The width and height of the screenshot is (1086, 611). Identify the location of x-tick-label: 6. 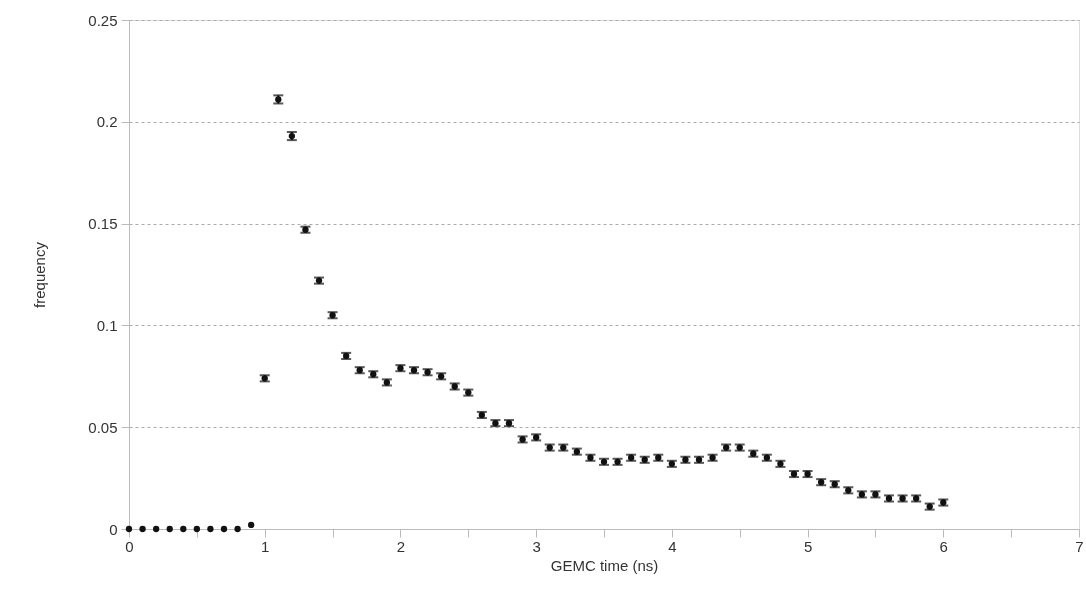
(943, 546).